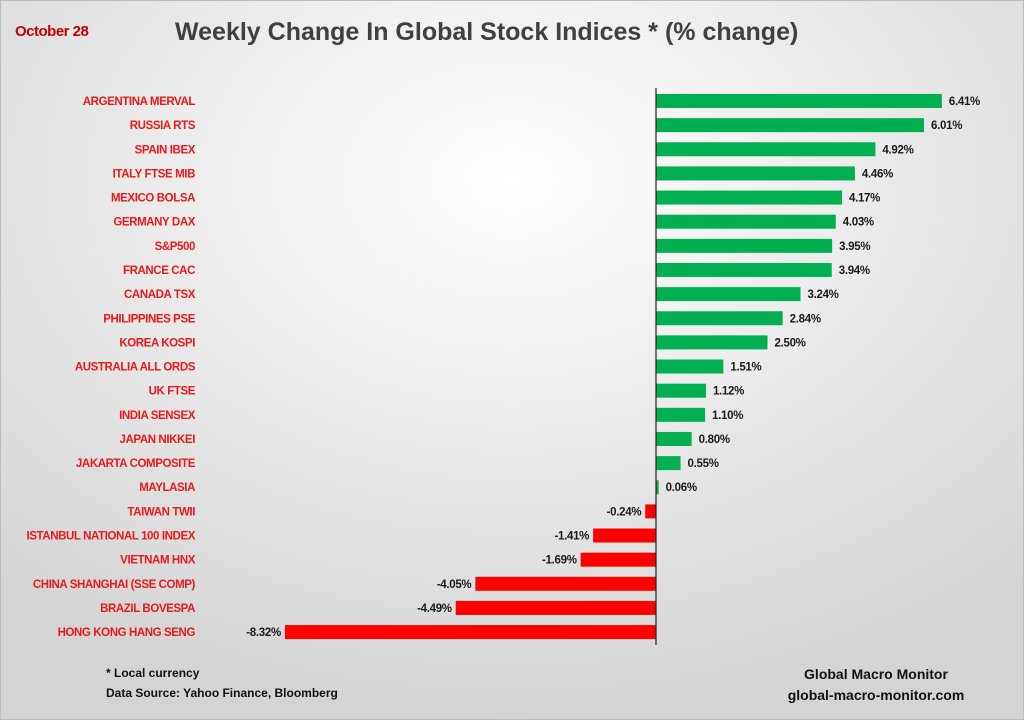  Describe the element at coordinates (559, 561) in the screenshot. I see `data-label: -1.69%` at that location.